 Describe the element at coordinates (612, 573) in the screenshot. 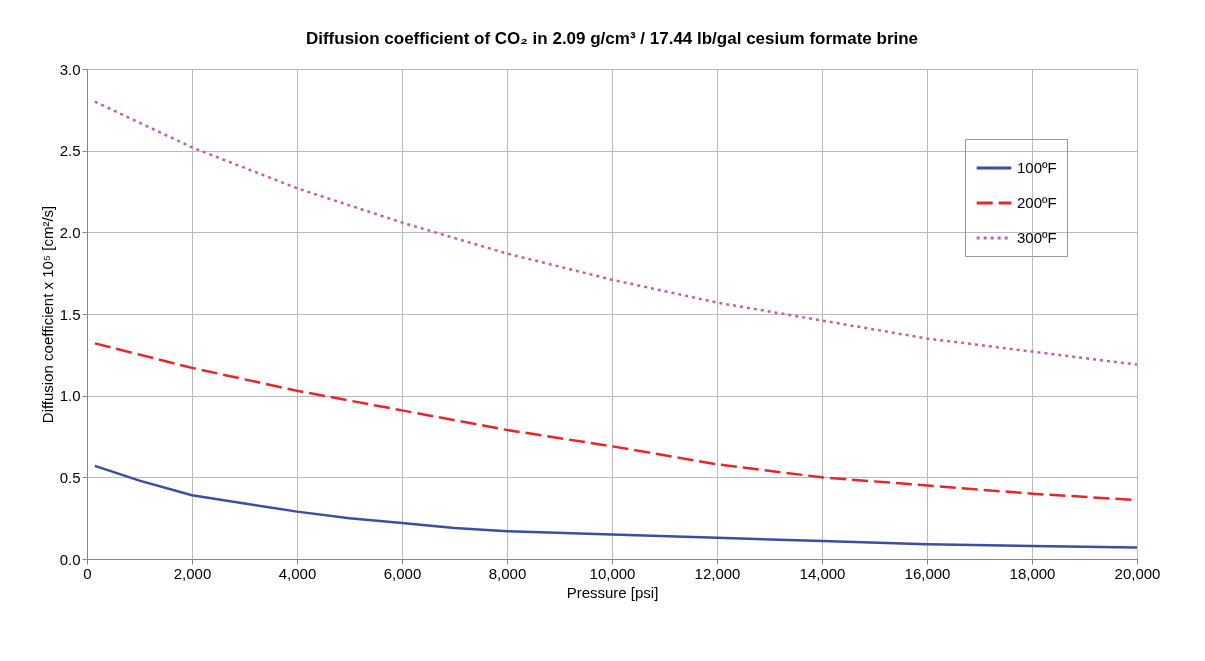

I see `x-tick-label: 10,000` at that location.